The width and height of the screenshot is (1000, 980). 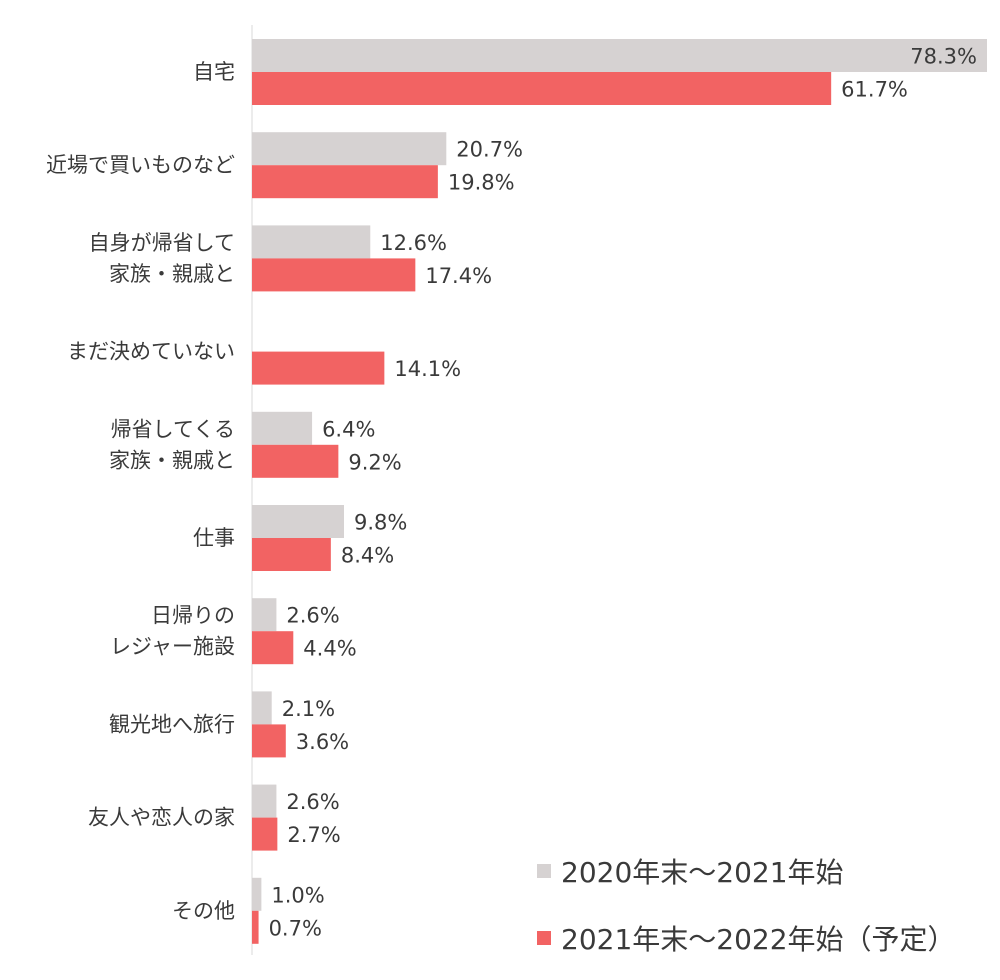 I want to click on data-label: 2.1%, so click(x=308, y=709).